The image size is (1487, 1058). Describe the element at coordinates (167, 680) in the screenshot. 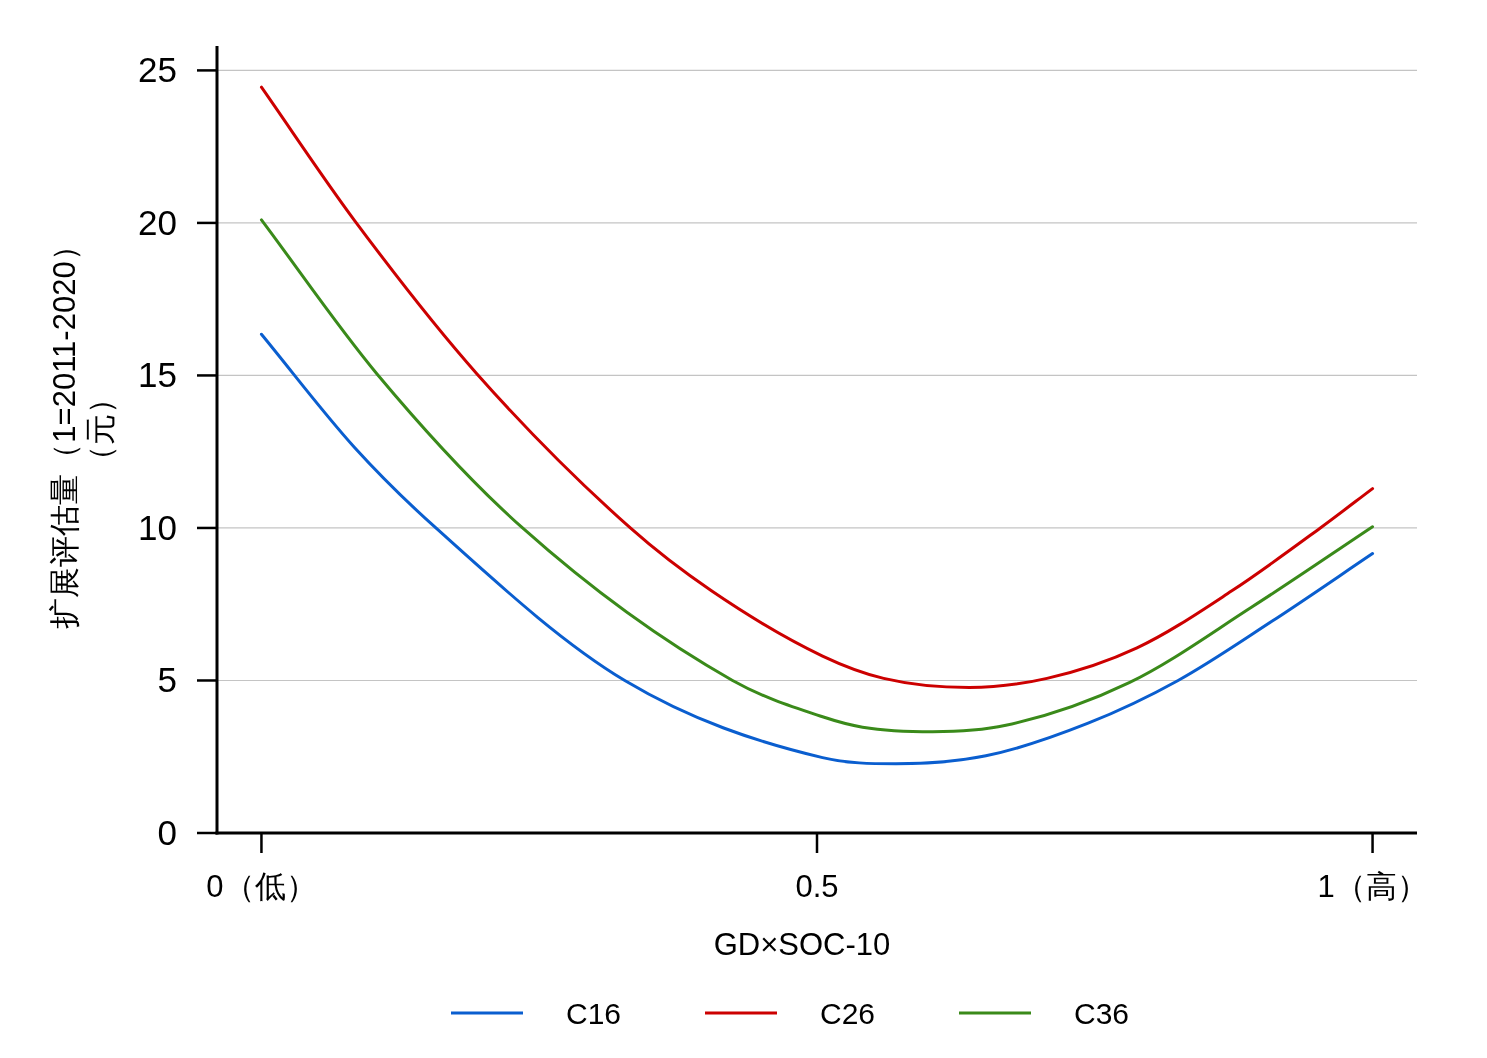

I see `y-tick-label: 5` at that location.